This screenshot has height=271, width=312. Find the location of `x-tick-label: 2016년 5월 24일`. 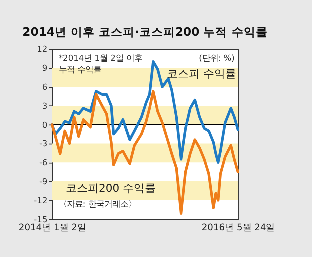

x-tick-label: 2016년 5월 24일 is located at coordinates (239, 229).